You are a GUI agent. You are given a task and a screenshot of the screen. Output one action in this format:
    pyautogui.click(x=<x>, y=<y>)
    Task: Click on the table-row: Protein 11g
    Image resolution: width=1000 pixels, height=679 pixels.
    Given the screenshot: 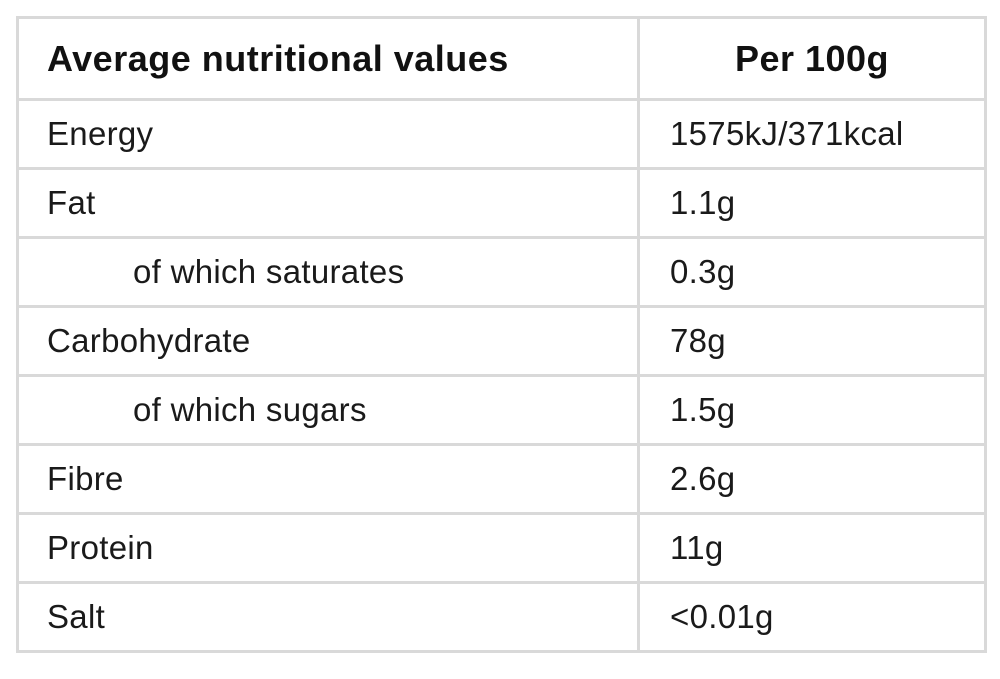 What is the action you would take?
    pyautogui.click(x=501, y=548)
    